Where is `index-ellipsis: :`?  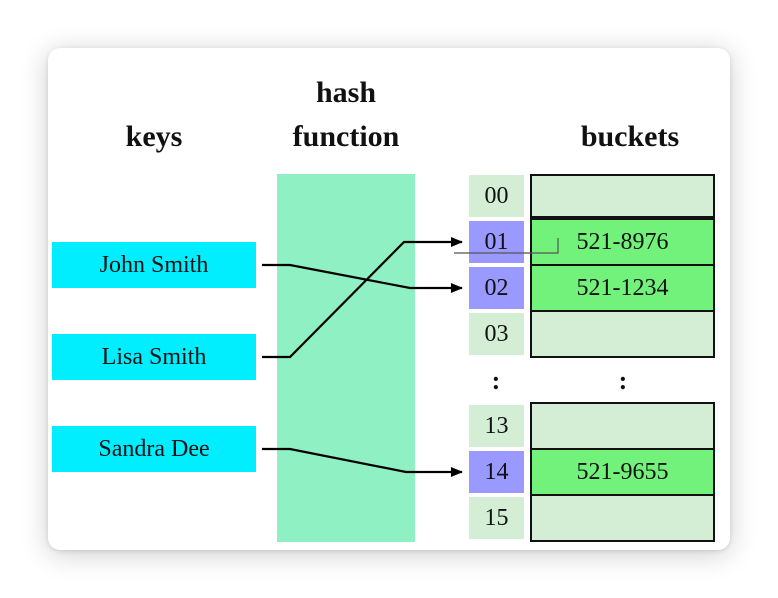
index-ellipsis: : is located at coordinates (496, 380).